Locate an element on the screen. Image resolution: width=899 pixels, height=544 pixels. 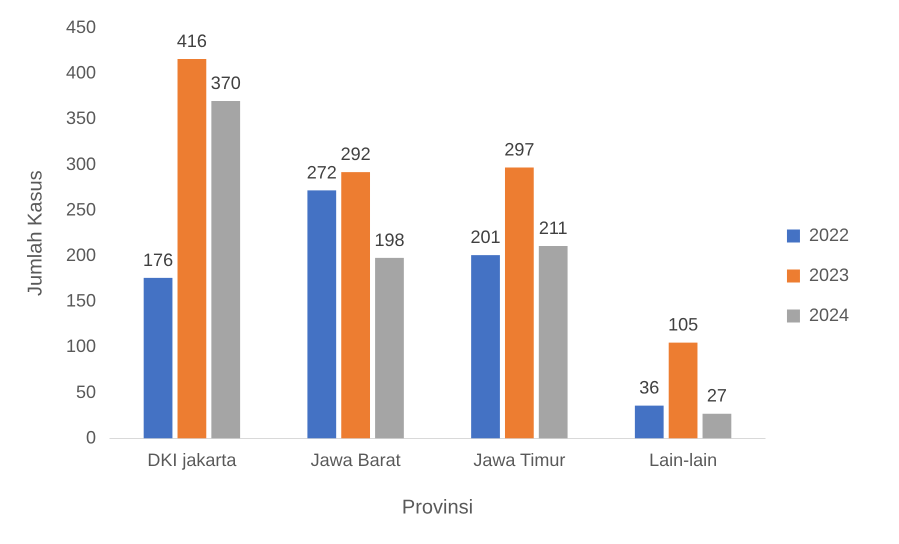
y-tick-label: 150 is located at coordinates (81, 300).